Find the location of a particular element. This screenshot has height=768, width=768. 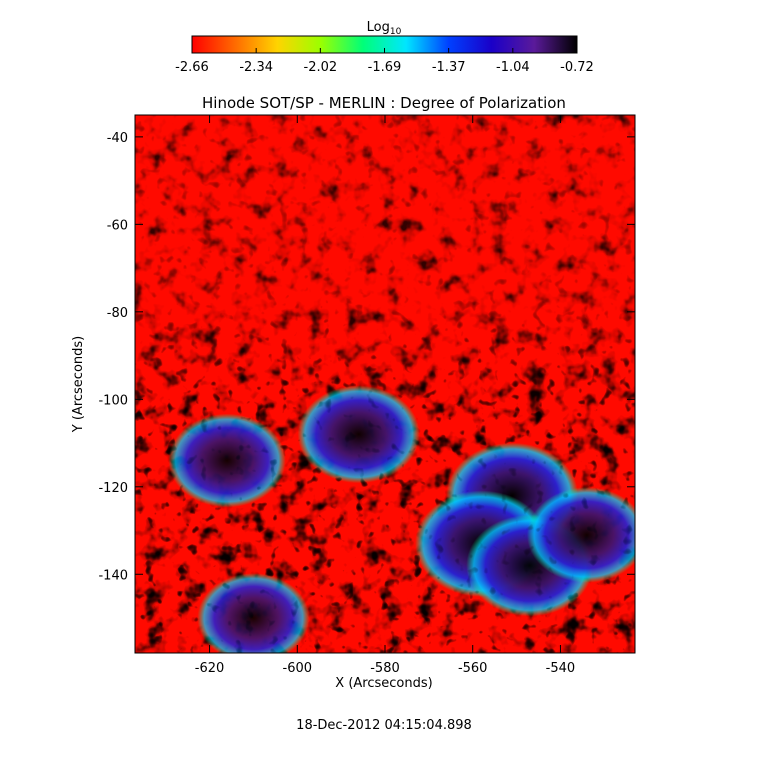

colorbar-tick-label: -2.34 is located at coordinates (256, 67).